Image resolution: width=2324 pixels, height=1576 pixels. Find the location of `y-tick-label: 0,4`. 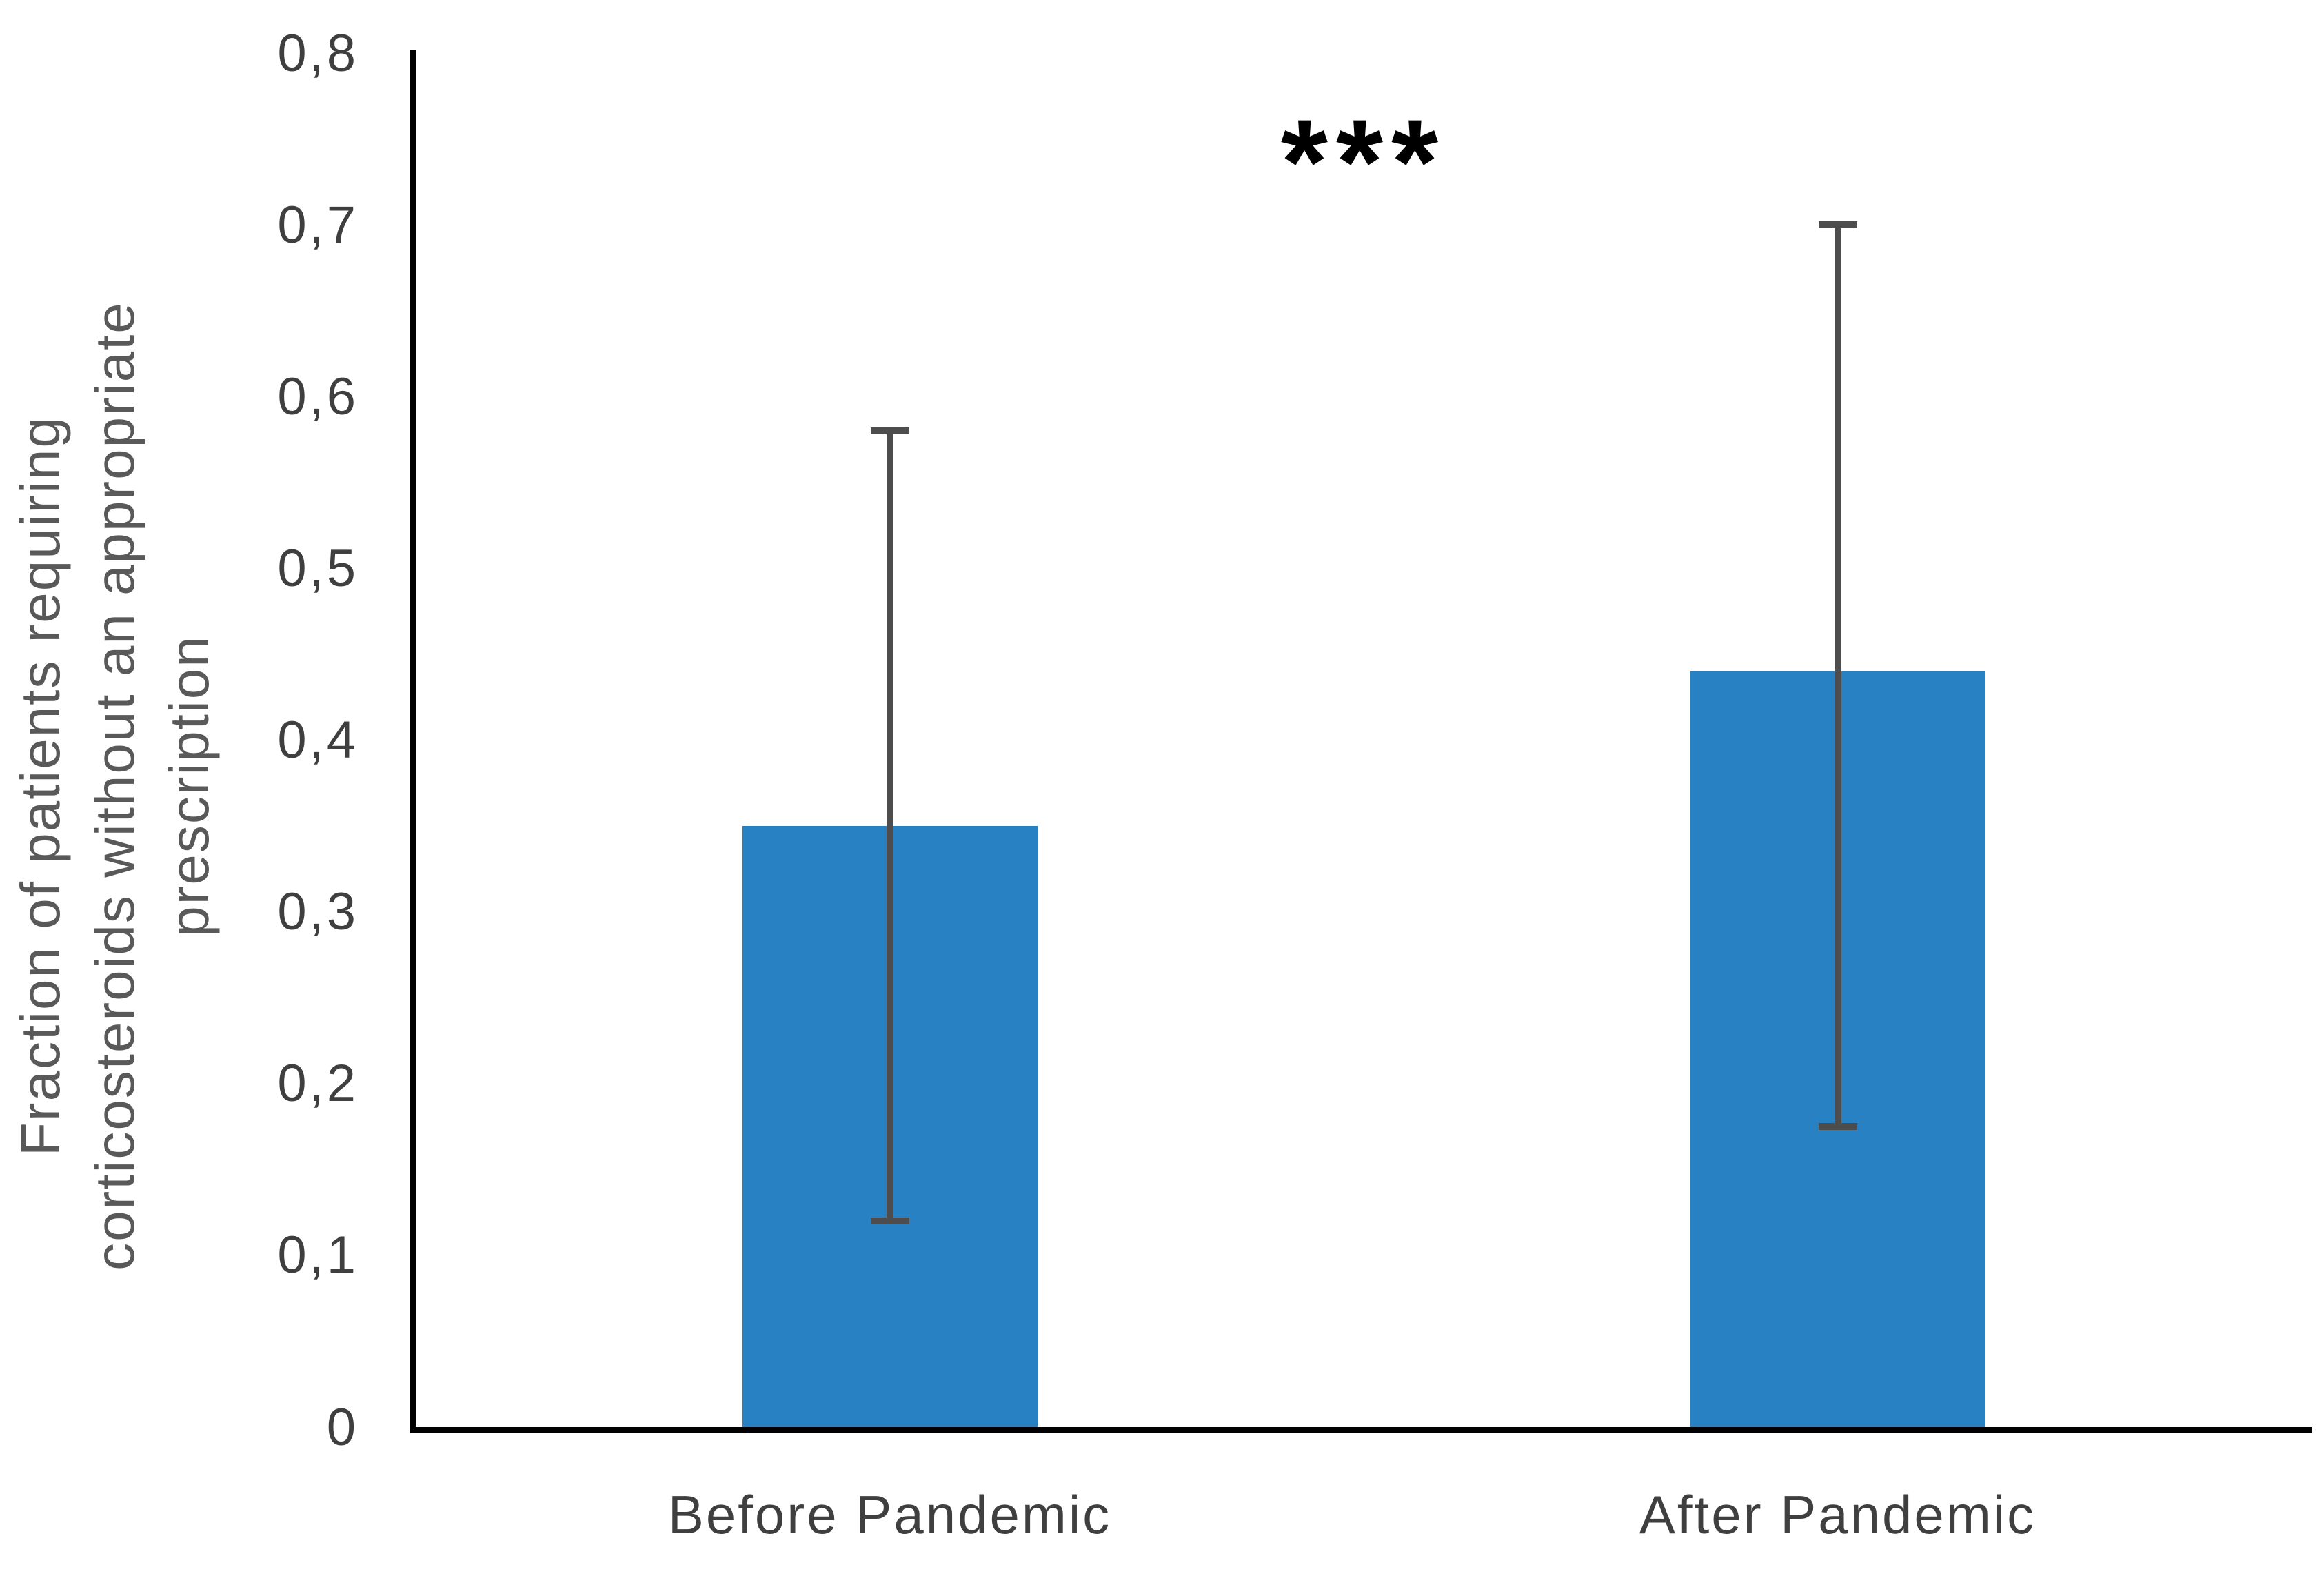

y-tick-label: 0,4 is located at coordinates (317, 740).